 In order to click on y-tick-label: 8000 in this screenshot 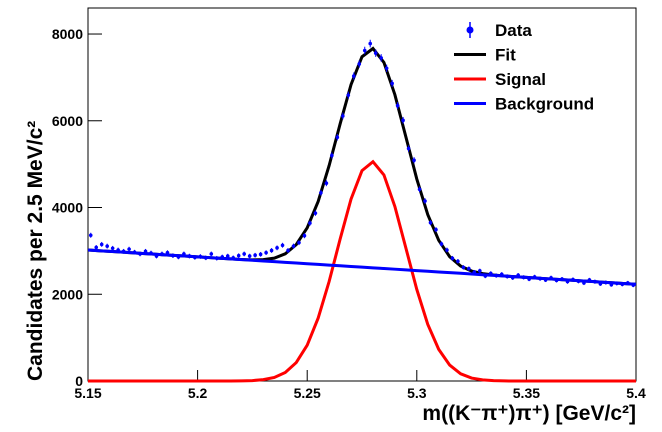, I will do `click(67, 34)`.